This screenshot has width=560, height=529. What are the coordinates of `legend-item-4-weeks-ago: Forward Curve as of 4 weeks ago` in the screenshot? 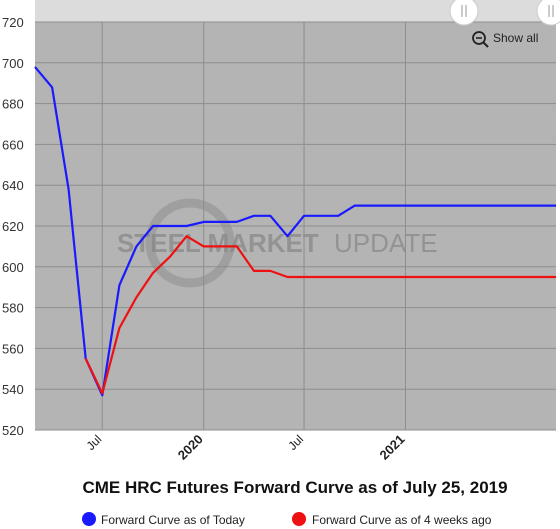 It's located at (392, 519).